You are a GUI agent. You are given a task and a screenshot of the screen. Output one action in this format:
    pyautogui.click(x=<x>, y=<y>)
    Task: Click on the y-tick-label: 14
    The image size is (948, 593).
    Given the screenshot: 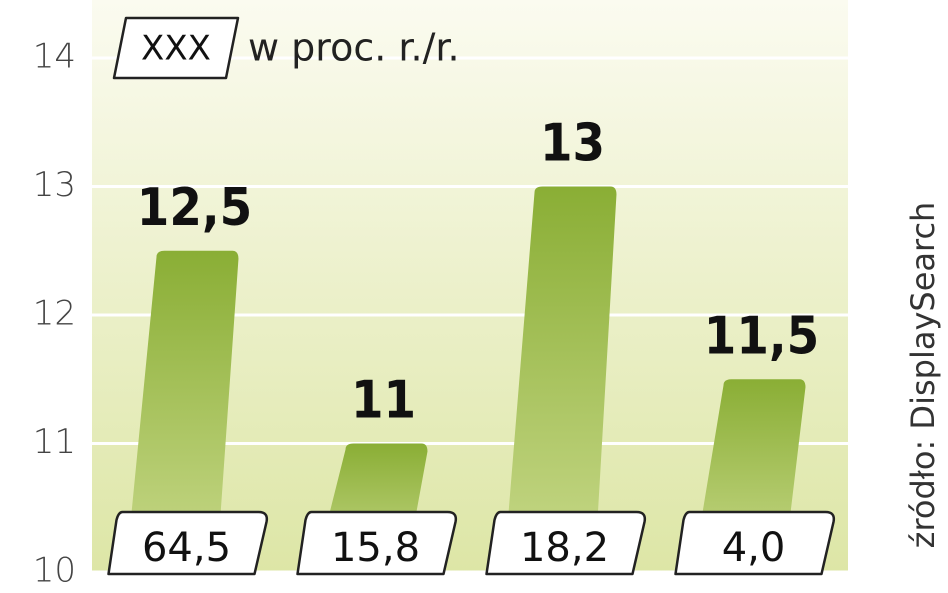 What is the action you would take?
    pyautogui.click(x=54, y=57)
    